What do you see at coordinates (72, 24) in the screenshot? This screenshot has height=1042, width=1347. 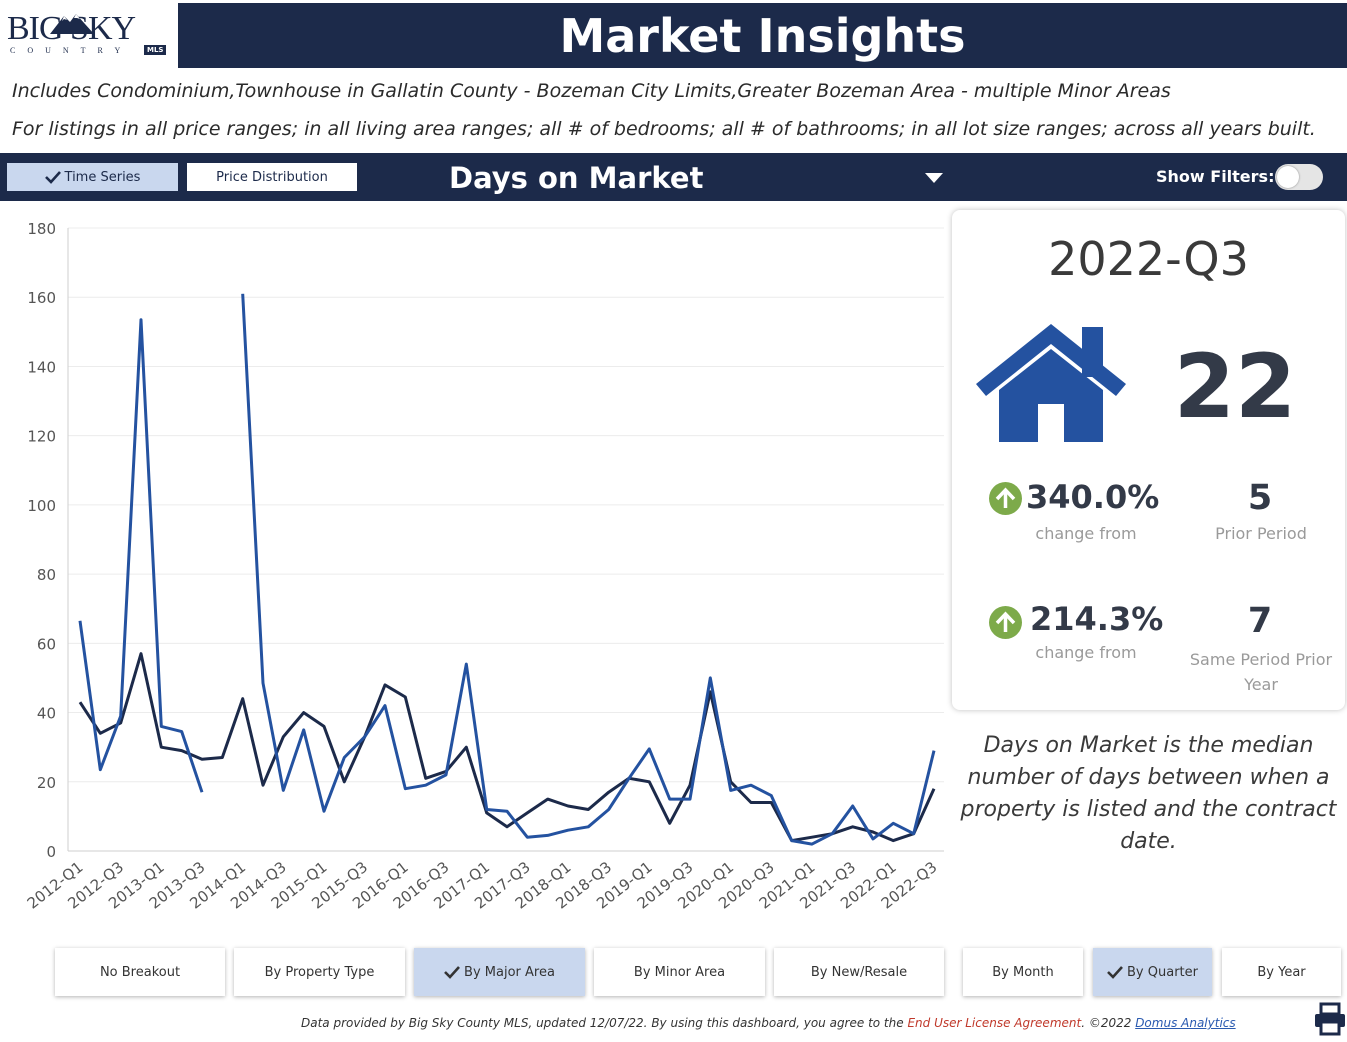 I see `mountain-icon` at bounding box center [72, 24].